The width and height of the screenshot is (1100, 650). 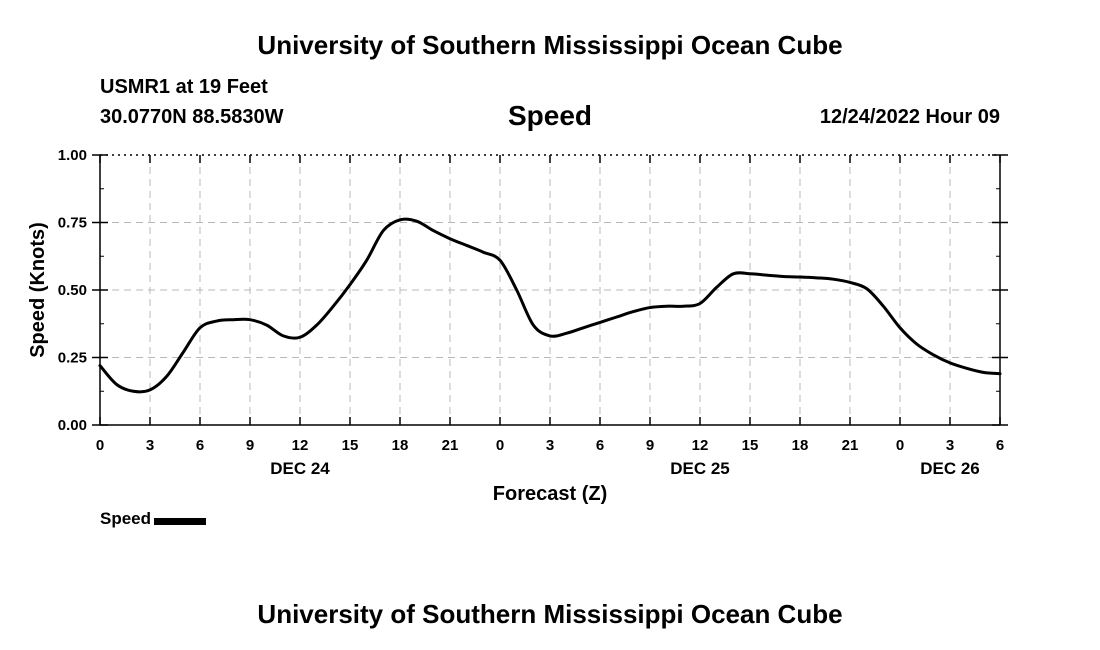 I want to click on y-tick-label: 0.50, so click(x=72, y=290).